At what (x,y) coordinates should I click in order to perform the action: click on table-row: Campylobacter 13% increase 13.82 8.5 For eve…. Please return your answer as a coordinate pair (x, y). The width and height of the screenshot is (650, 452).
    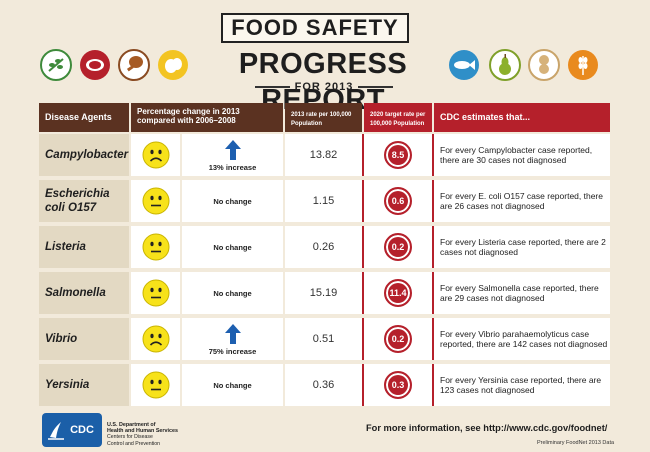
    Looking at the image, I should click on (324, 156).